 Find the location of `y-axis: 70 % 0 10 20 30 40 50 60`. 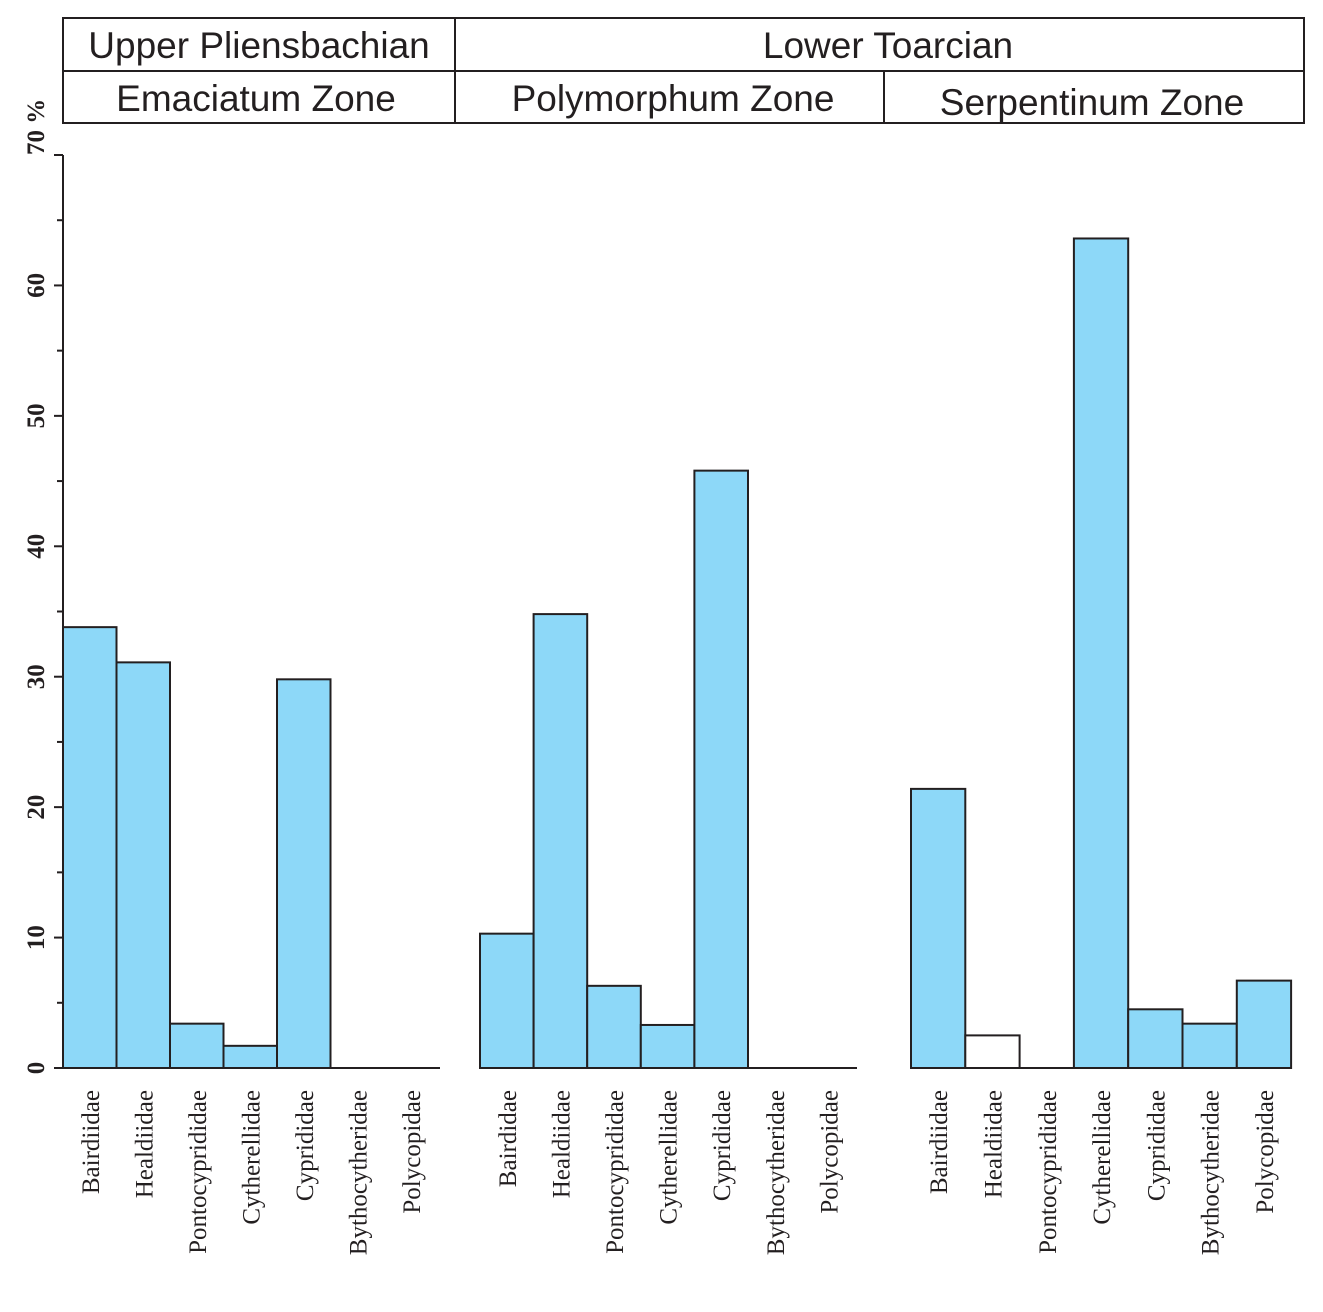

y-axis: 70 % 0 10 20 30 40 50 60 is located at coordinates (43, 587).